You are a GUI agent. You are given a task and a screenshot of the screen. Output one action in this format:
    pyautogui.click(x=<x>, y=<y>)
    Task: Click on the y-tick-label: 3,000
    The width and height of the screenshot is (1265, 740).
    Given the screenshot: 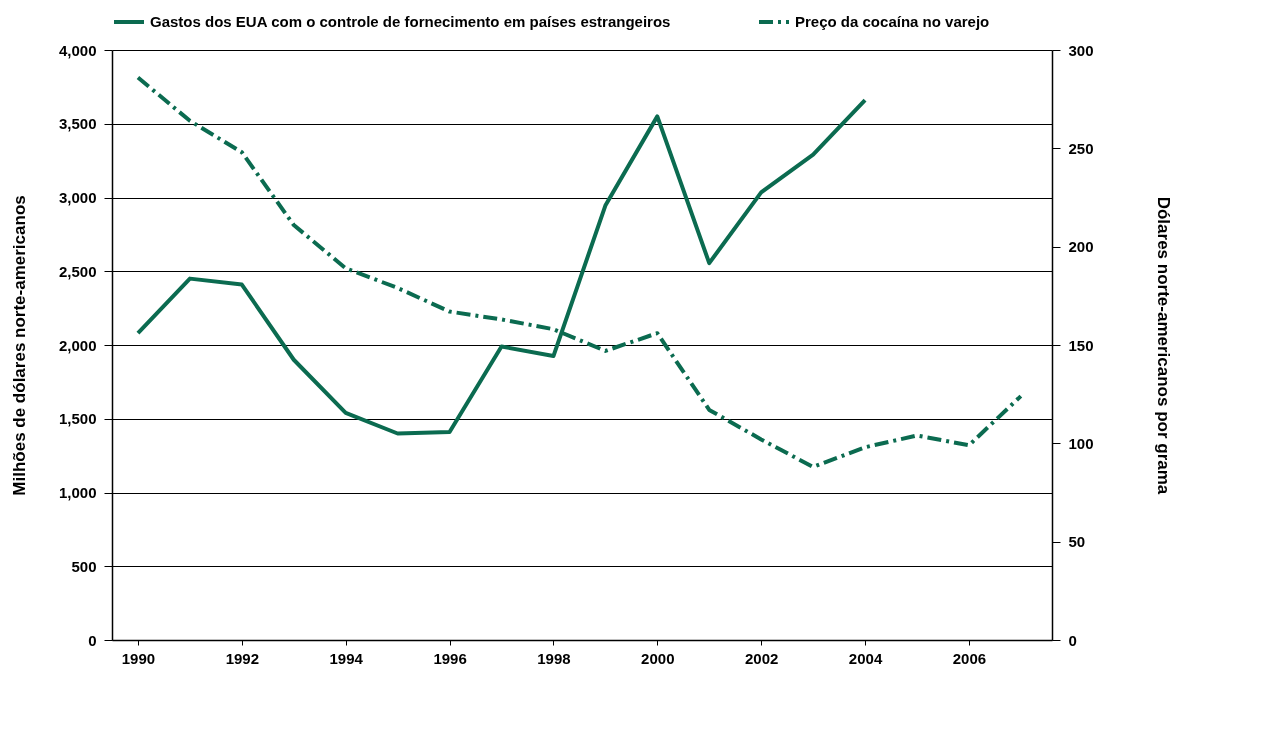 What is the action you would take?
    pyautogui.click(x=77, y=197)
    